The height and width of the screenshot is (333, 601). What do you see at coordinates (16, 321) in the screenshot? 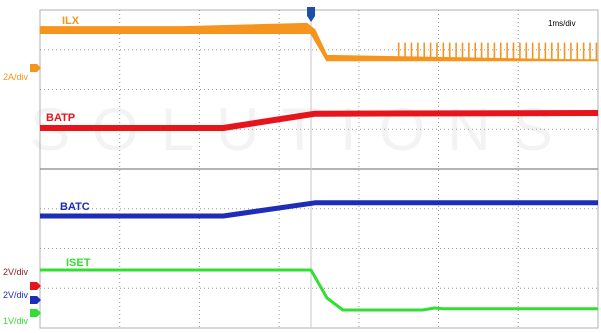
I see `scale-label-4: 1V/div` at bounding box center [16, 321].